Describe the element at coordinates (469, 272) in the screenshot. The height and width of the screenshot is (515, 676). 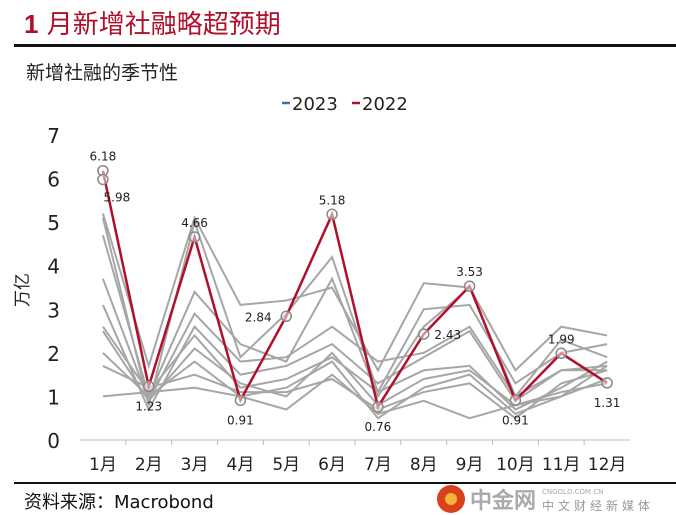
I see `data-label: 3.53` at that location.